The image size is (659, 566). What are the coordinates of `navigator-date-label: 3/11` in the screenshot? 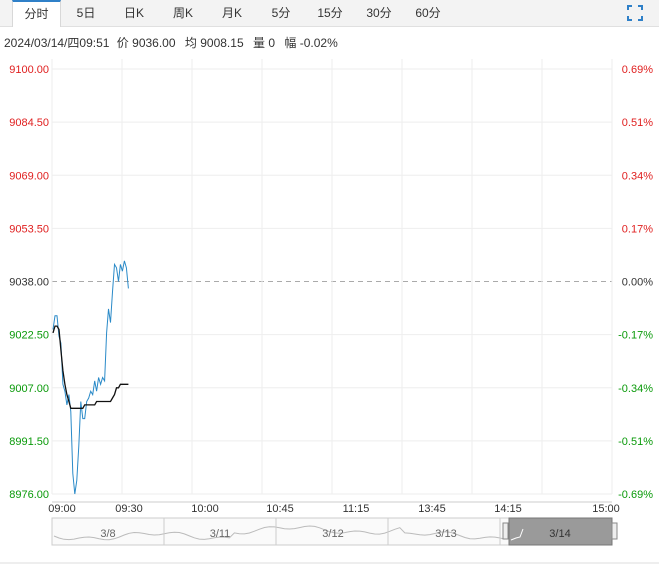 It's located at (220, 534).